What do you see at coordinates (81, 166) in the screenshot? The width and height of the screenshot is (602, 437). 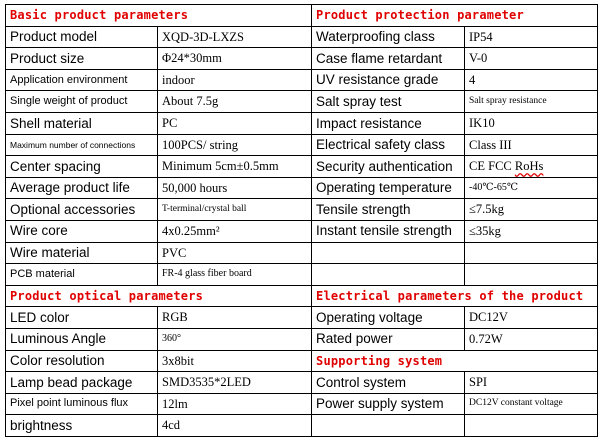 I see `basic-label: Center spacing` at bounding box center [81, 166].